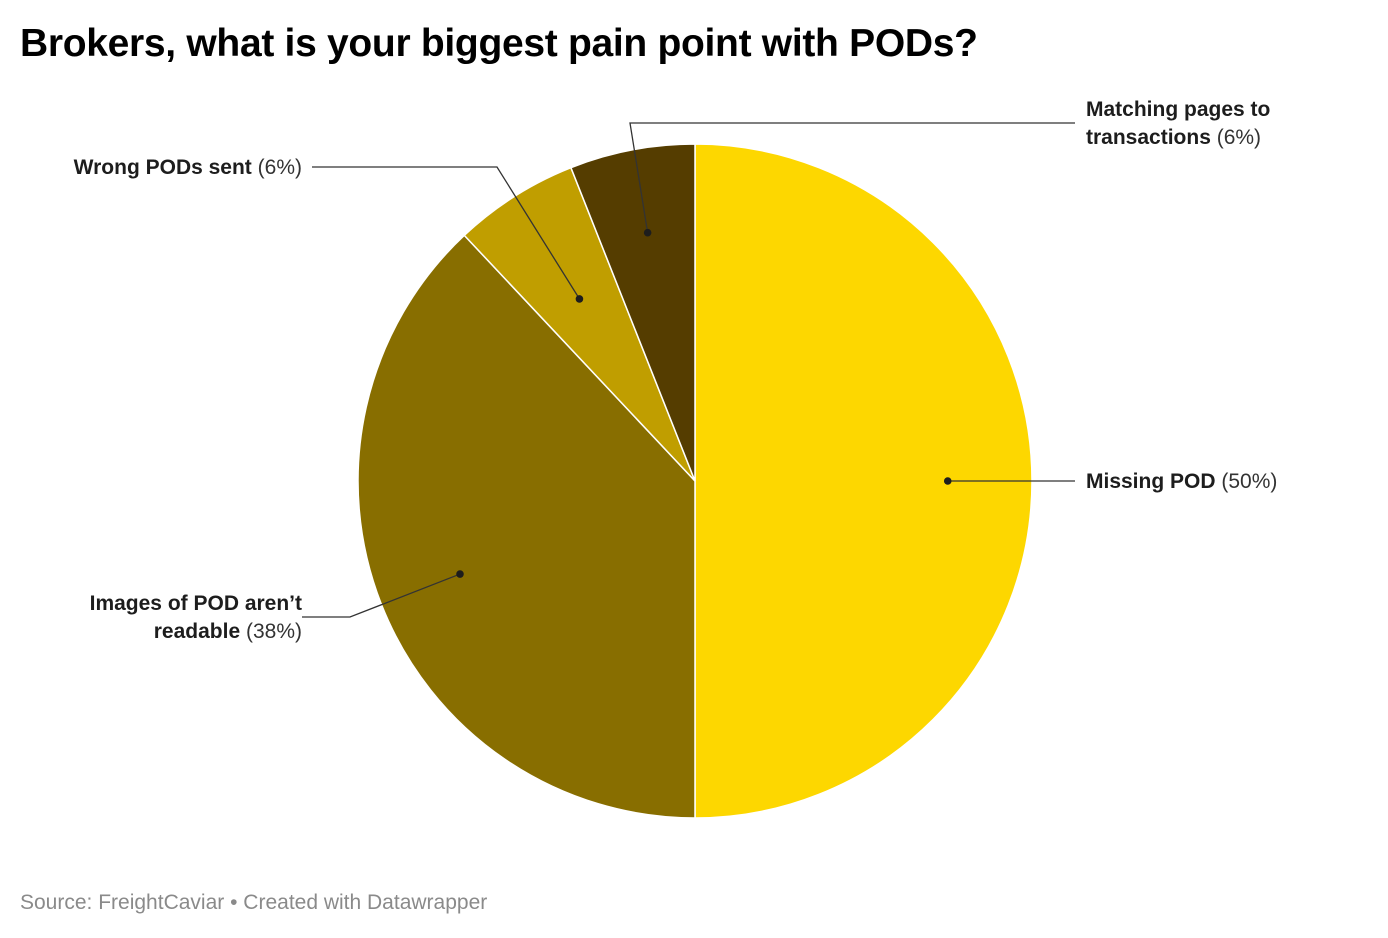 The image size is (1388, 938). Describe the element at coordinates (1247, 481) in the screenshot. I see `slice-percent-1: (50%)` at that location.